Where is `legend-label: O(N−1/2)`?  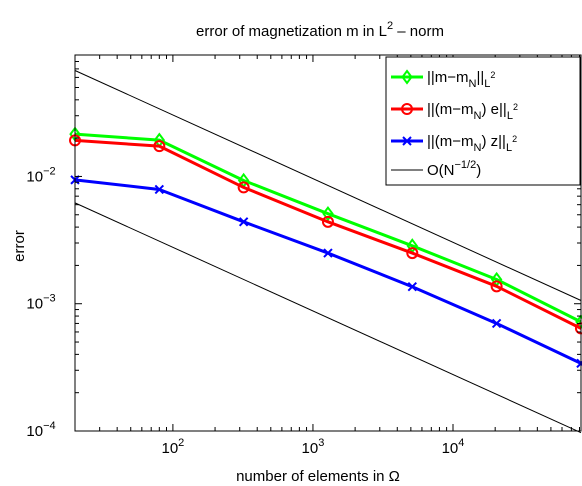
legend-label: O(N−1/2) is located at coordinates (454, 169).